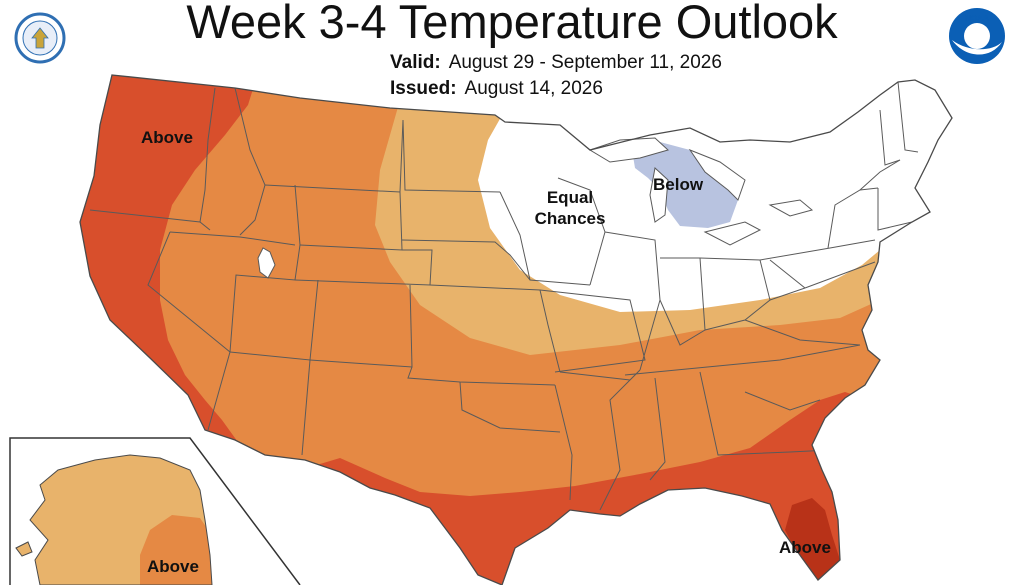 This screenshot has width=1024, height=585. What do you see at coordinates (415, 62) in the screenshot?
I see `valid-label: Valid:` at bounding box center [415, 62].